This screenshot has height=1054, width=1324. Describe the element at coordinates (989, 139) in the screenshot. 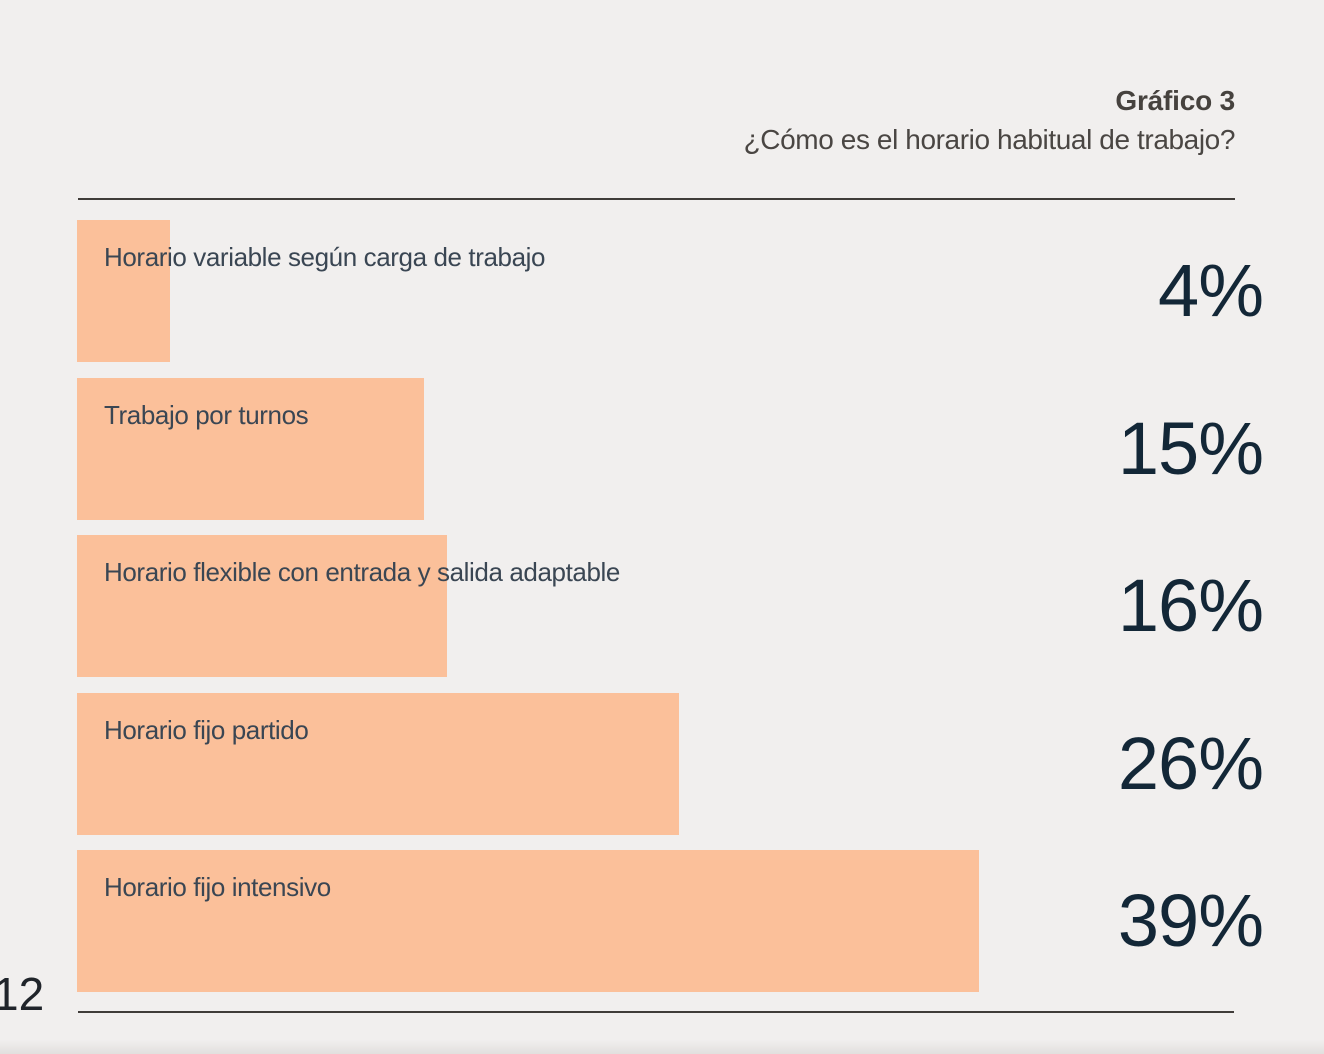

I see `chart-subtitle: ¿Cómo es el horario habitual de trabajo?` at that location.